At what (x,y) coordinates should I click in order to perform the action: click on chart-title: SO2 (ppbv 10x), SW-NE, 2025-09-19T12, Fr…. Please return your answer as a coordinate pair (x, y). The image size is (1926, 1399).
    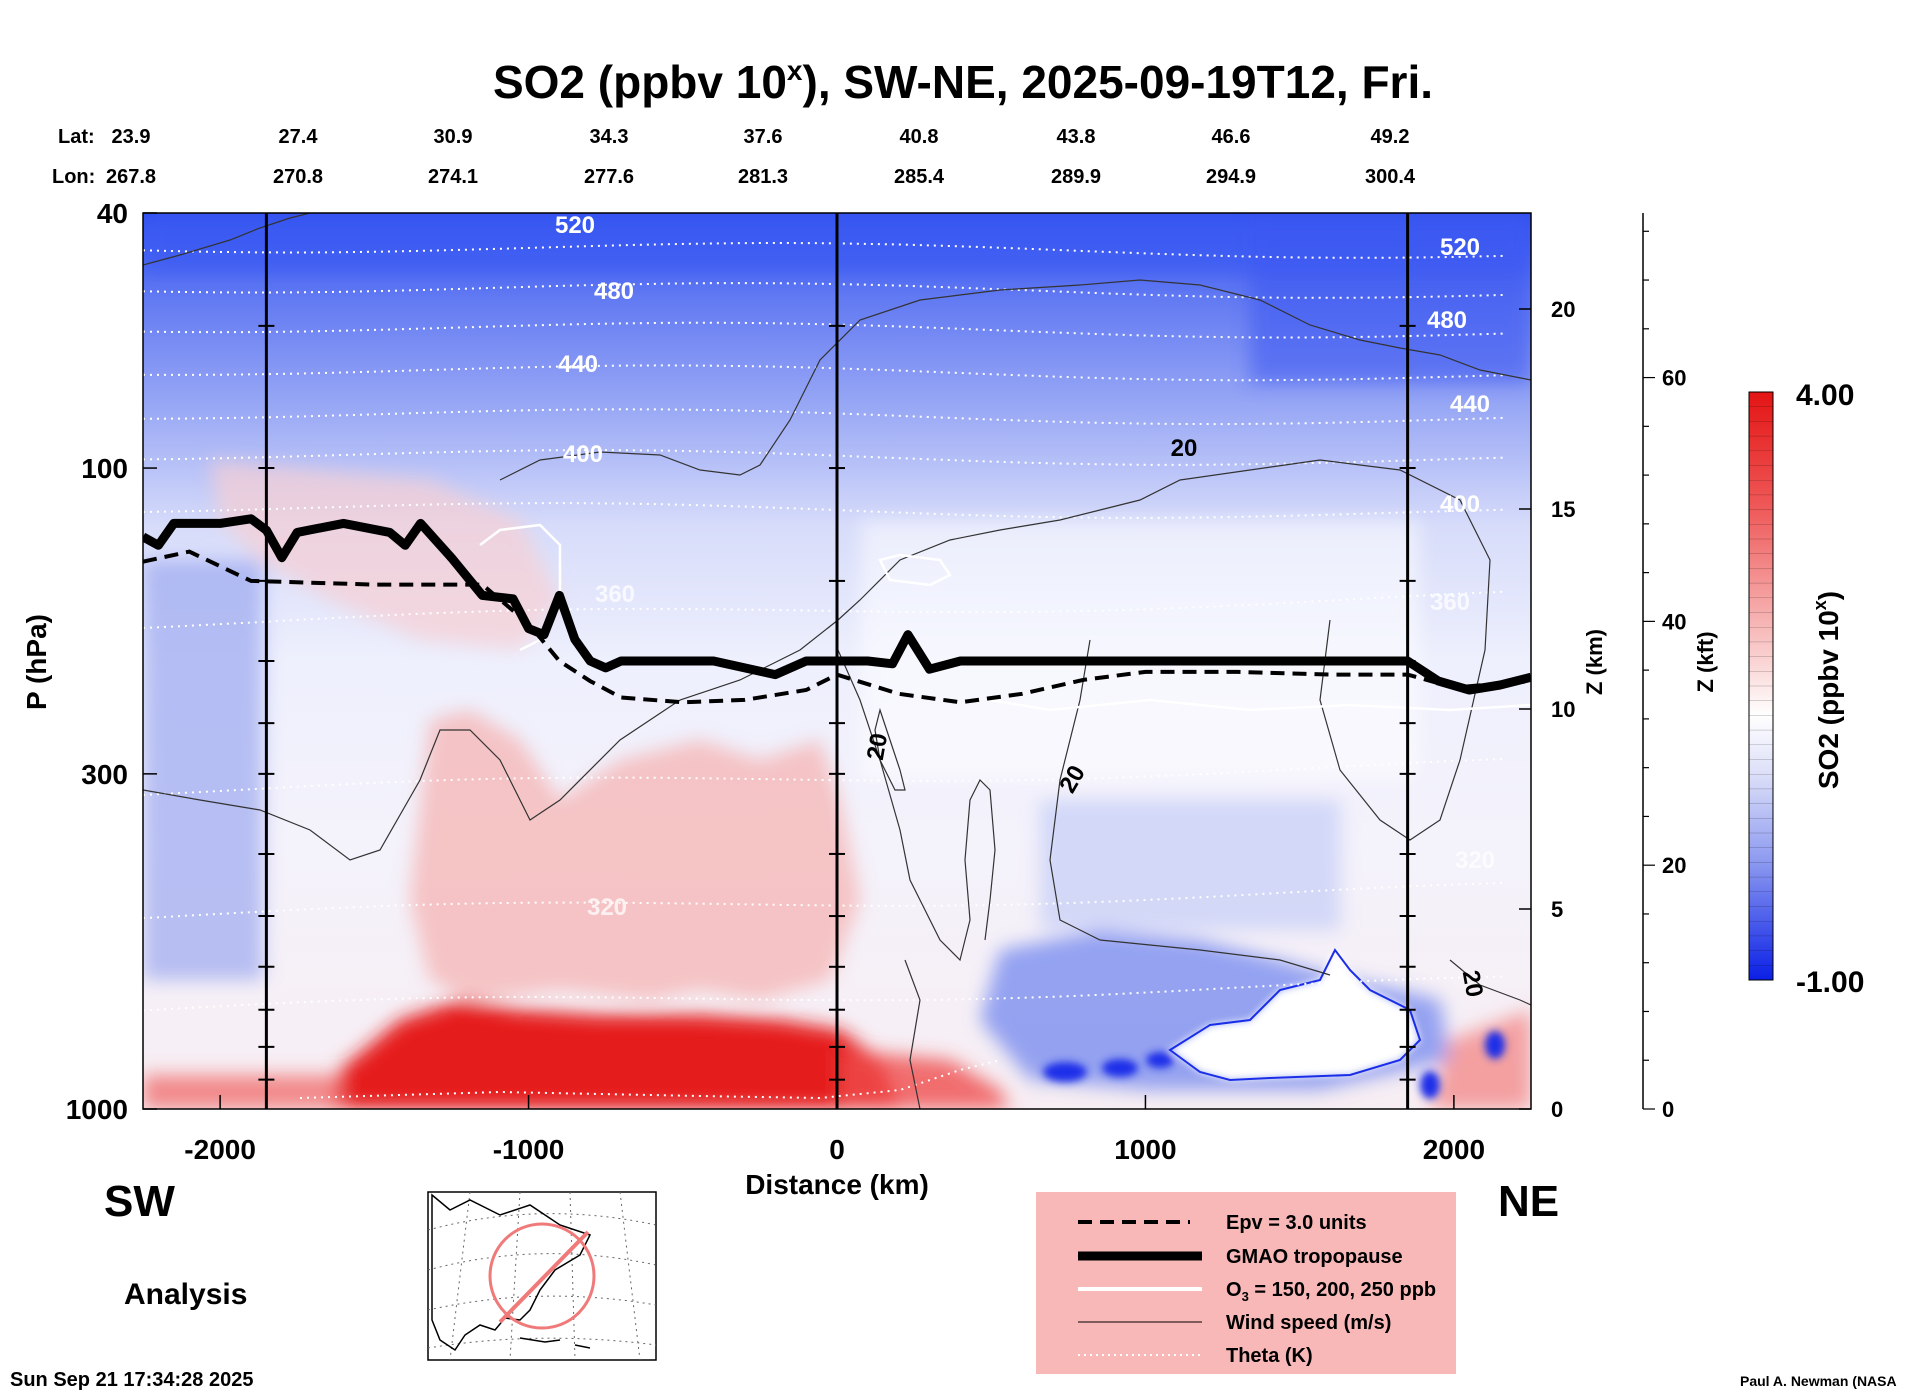
    Looking at the image, I should click on (963, 81).